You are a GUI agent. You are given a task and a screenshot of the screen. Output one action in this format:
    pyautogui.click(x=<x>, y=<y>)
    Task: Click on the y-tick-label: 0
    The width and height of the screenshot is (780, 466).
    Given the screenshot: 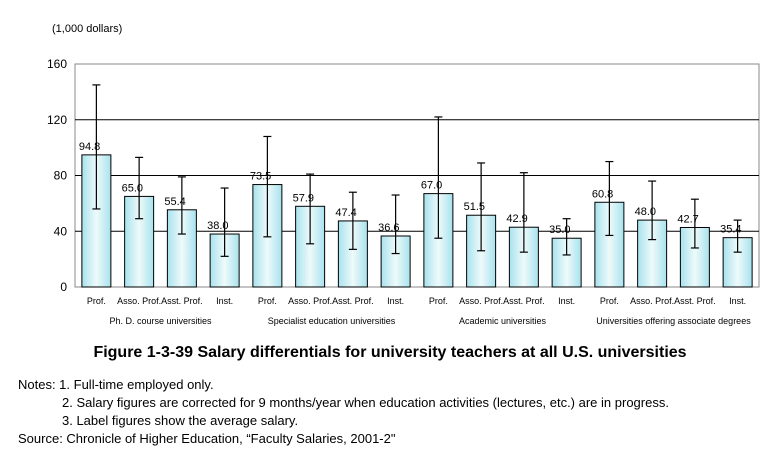 What is the action you would take?
    pyautogui.click(x=63, y=287)
    